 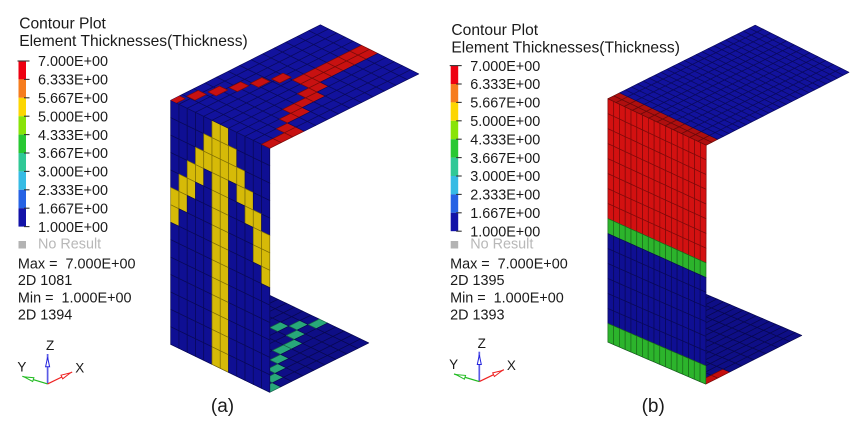 What do you see at coordinates (477, 281) in the screenshot?
I see `svg-text: 2D 1395` at bounding box center [477, 281].